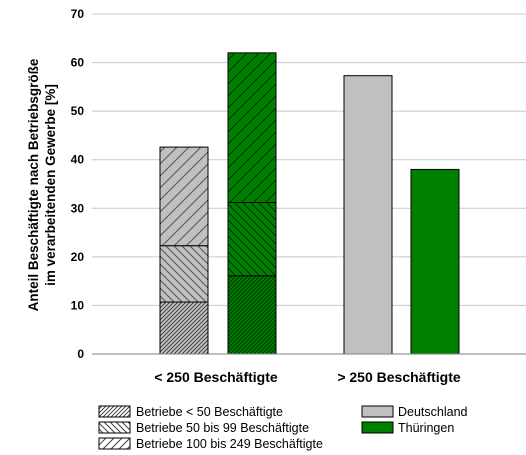 The height and width of the screenshot is (455, 526). I want to click on y-tick-label: 10, so click(78, 305).